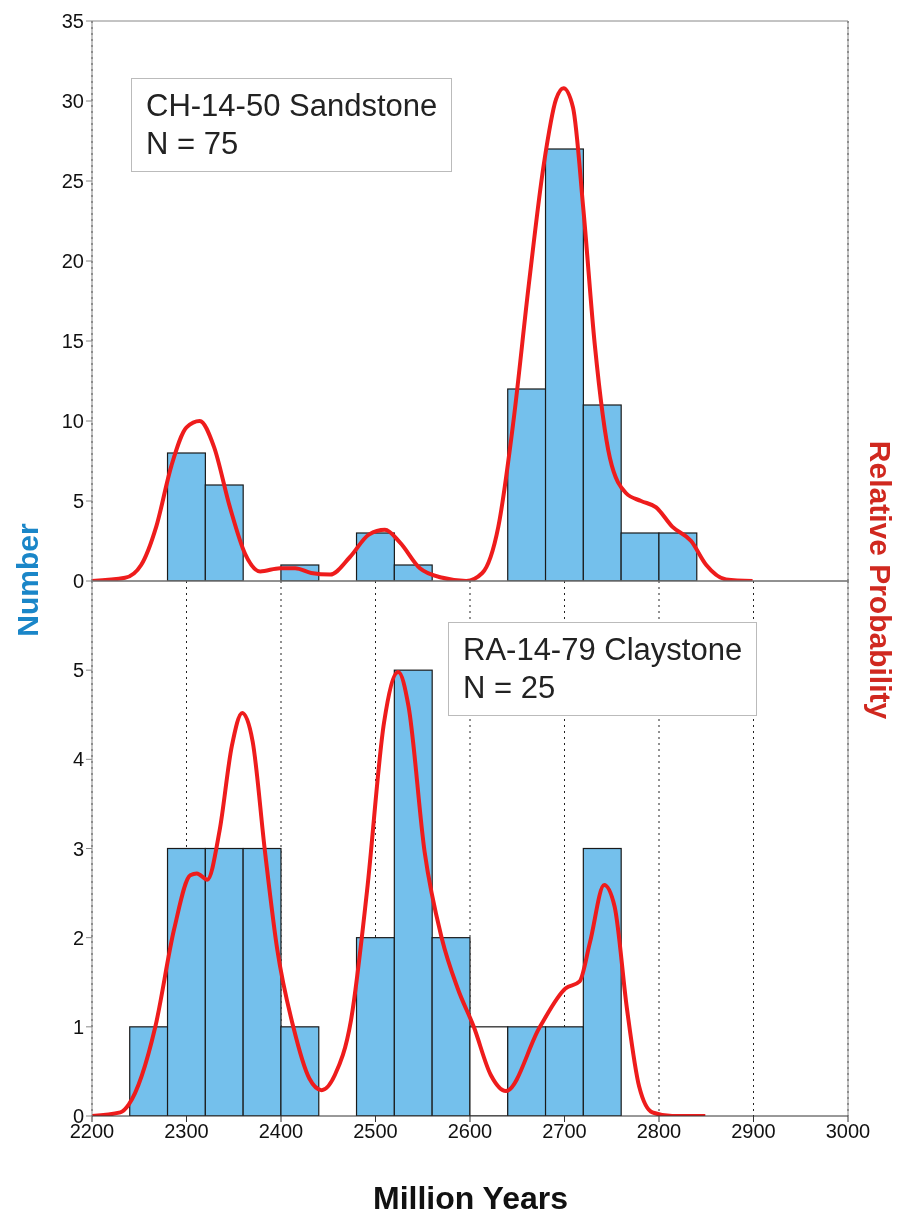  Describe the element at coordinates (72, 341) in the screenshot. I see `y-tick-label: 15` at that location.